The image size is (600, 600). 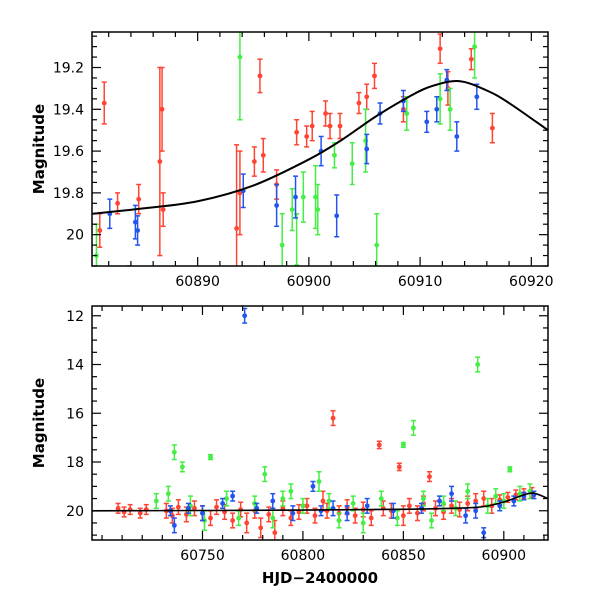 I want to click on lower-x-tick-label: 60850, so click(x=403, y=556).